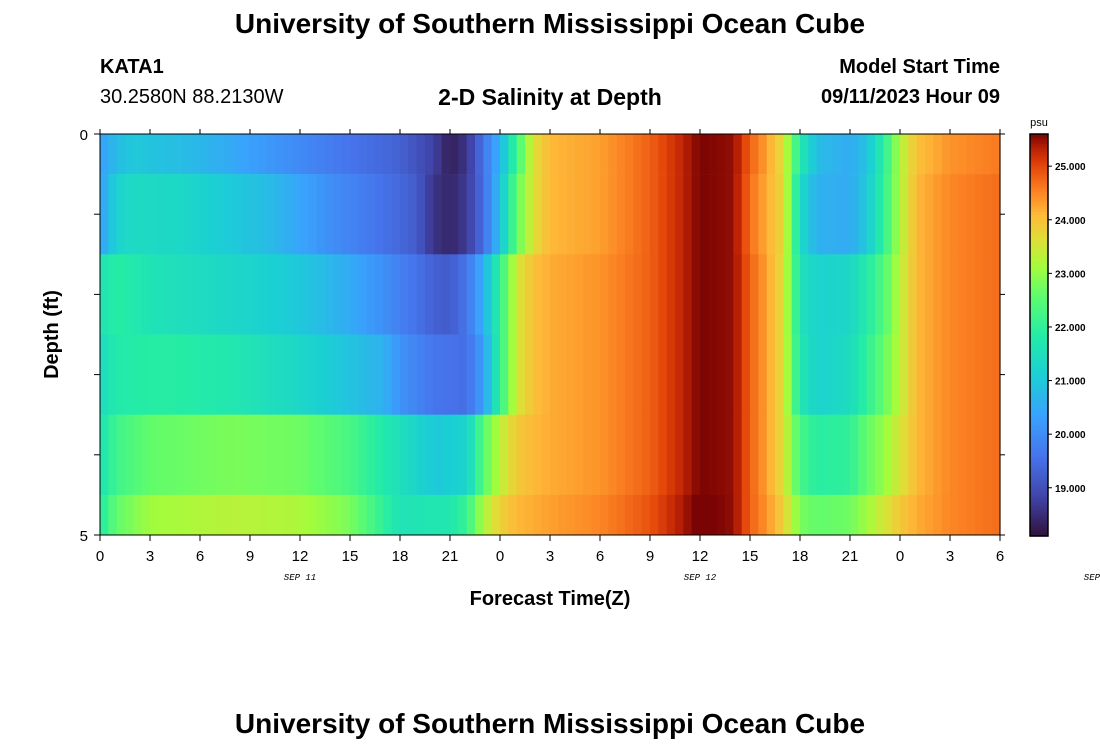 This screenshot has height=750, width=1100. I want to click on x-tick-label: 12, so click(700, 556).